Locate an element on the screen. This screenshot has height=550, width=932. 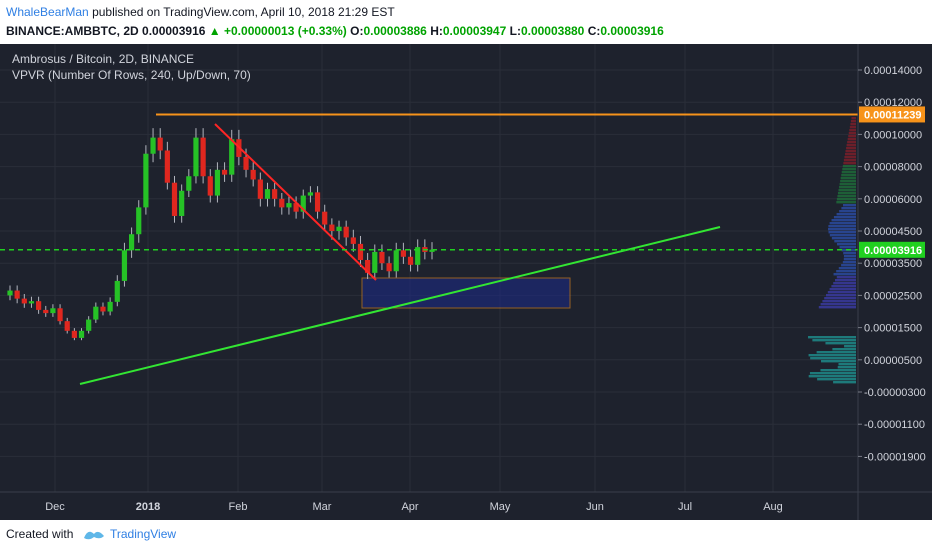
close-label: C: is located at coordinates (594, 31).